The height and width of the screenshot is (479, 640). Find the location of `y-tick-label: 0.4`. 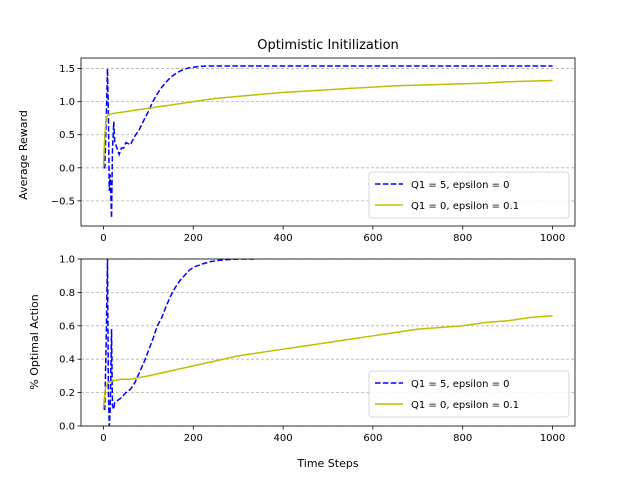

y-tick-label: 0.4 is located at coordinates (67, 360).